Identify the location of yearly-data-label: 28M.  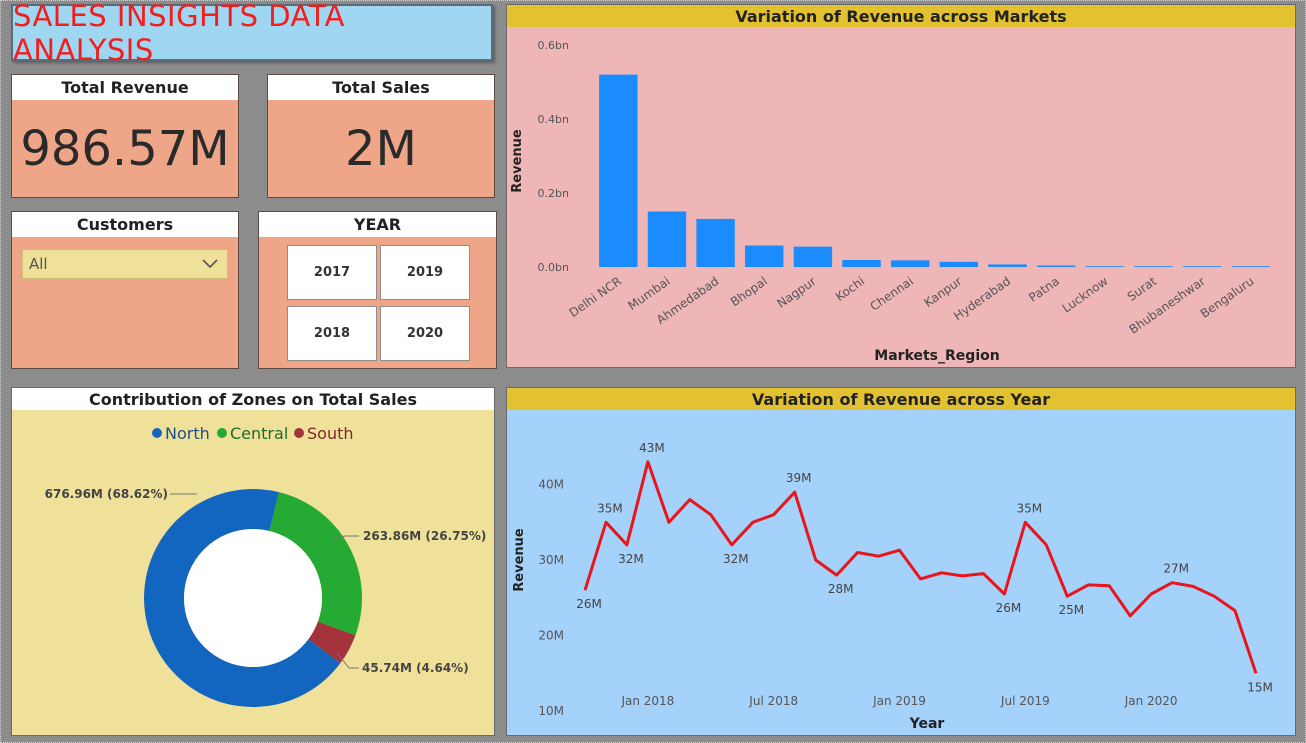
(841, 589).